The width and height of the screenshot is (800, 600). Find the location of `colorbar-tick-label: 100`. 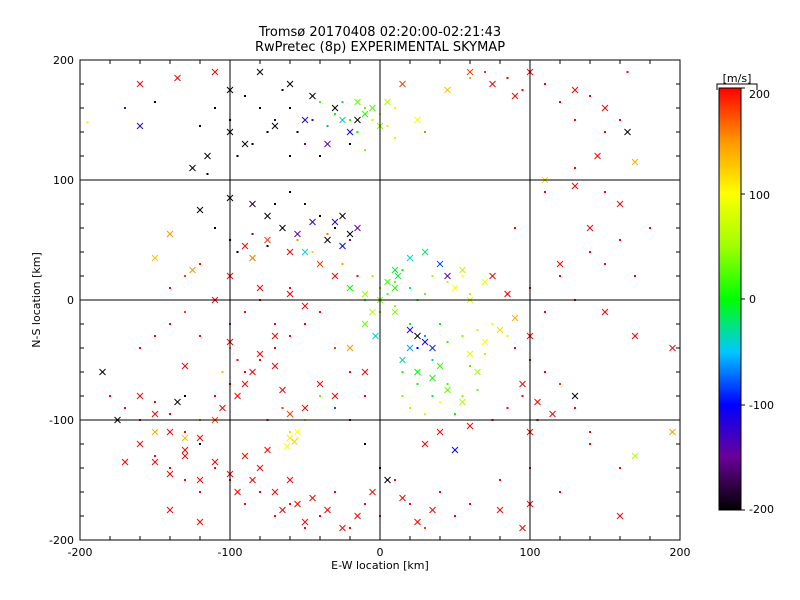

colorbar-tick-label: 100 is located at coordinates (759, 195).